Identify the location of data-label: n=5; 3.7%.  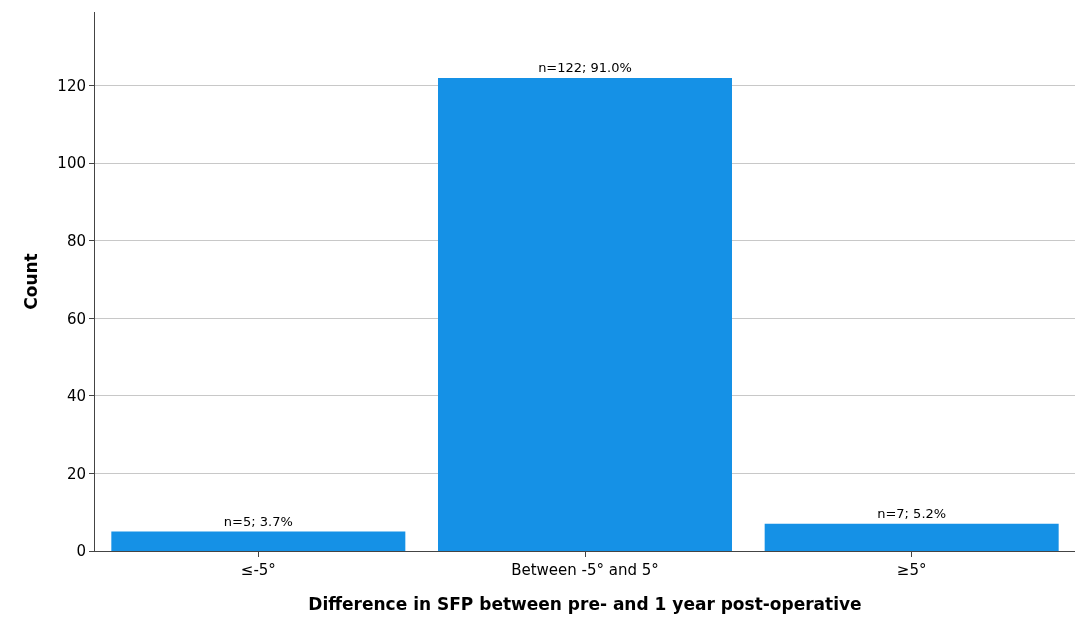
(258, 521).